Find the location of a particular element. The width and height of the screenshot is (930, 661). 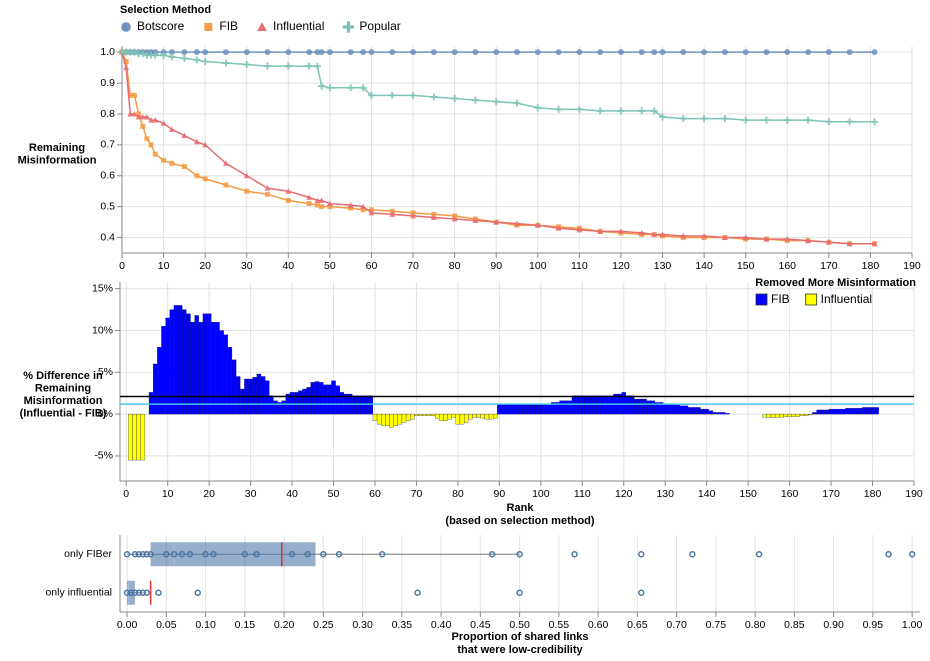

x-tick-label: 180 is located at coordinates (871, 266).